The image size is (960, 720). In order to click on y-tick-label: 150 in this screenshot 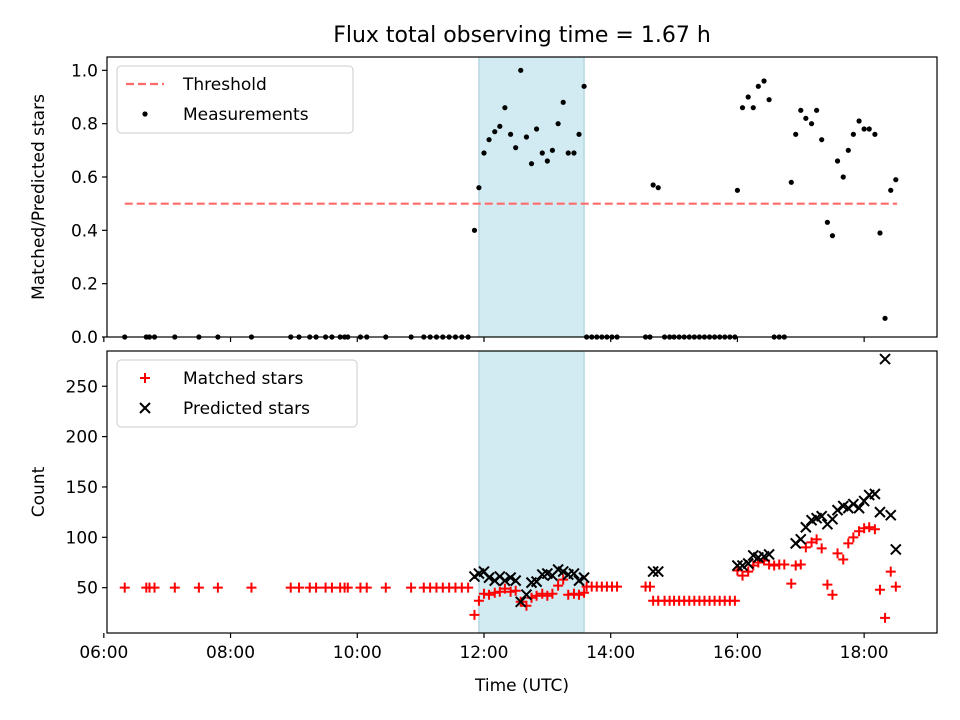, I will do `click(82, 488)`.